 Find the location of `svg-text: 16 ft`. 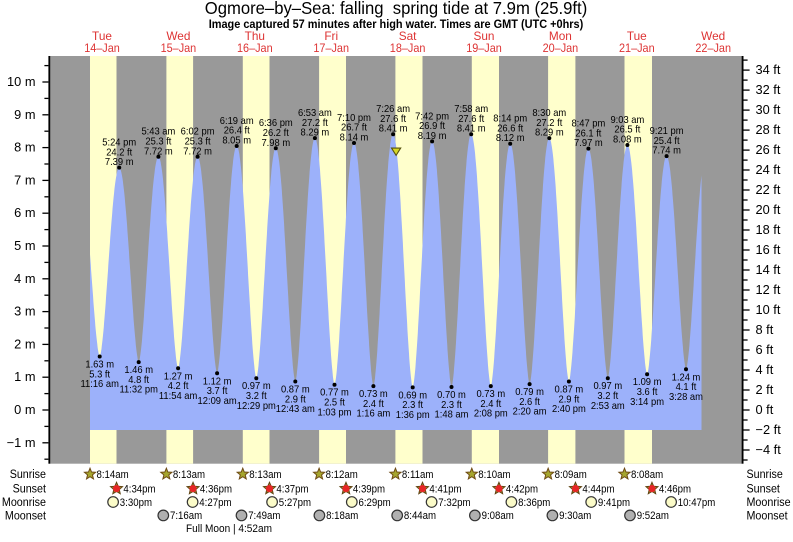

svg-text: 16 ft is located at coordinates (768, 249).